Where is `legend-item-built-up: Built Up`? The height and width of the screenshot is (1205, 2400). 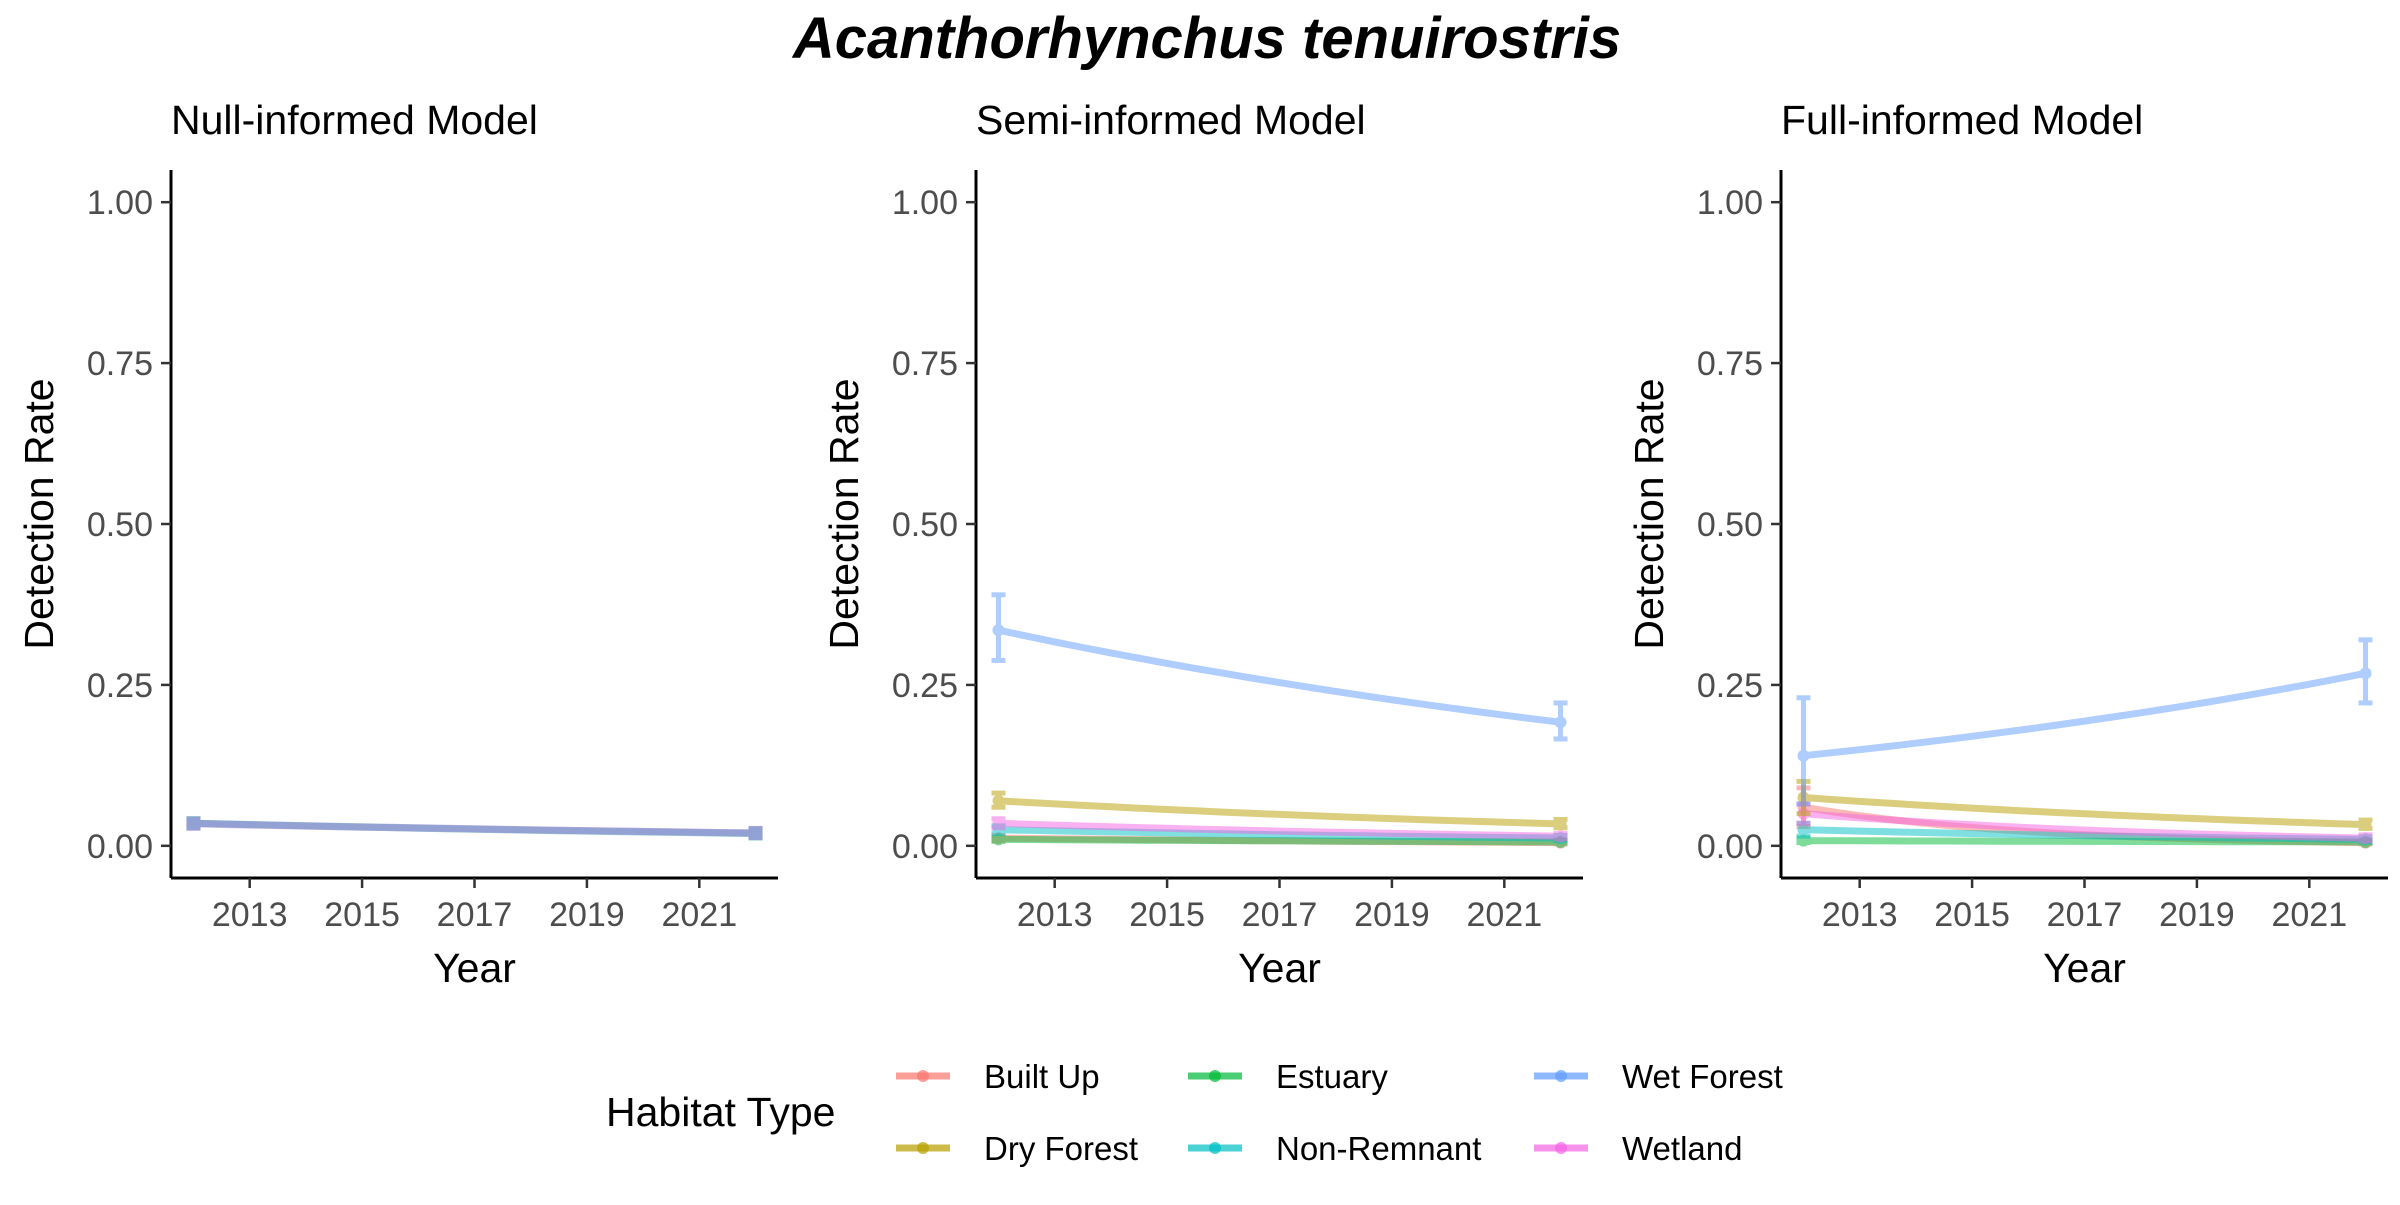
legend-item-built-up: Built Up is located at coordinates (998, 1076).